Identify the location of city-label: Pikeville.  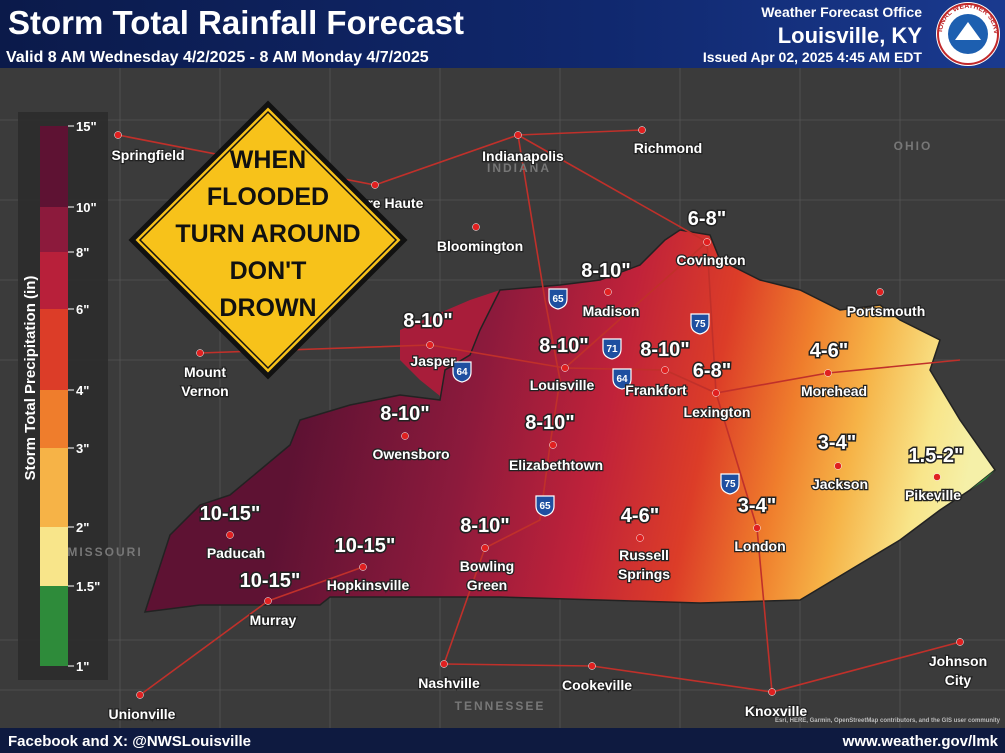
(933, 495).